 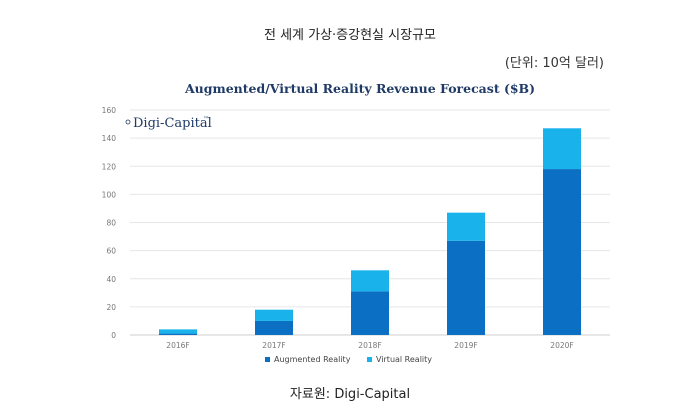 What do you see at coordinates (370, 313) in the screenshot?
I see `bar-augmented-2018F` at bounding box center [370, 313].